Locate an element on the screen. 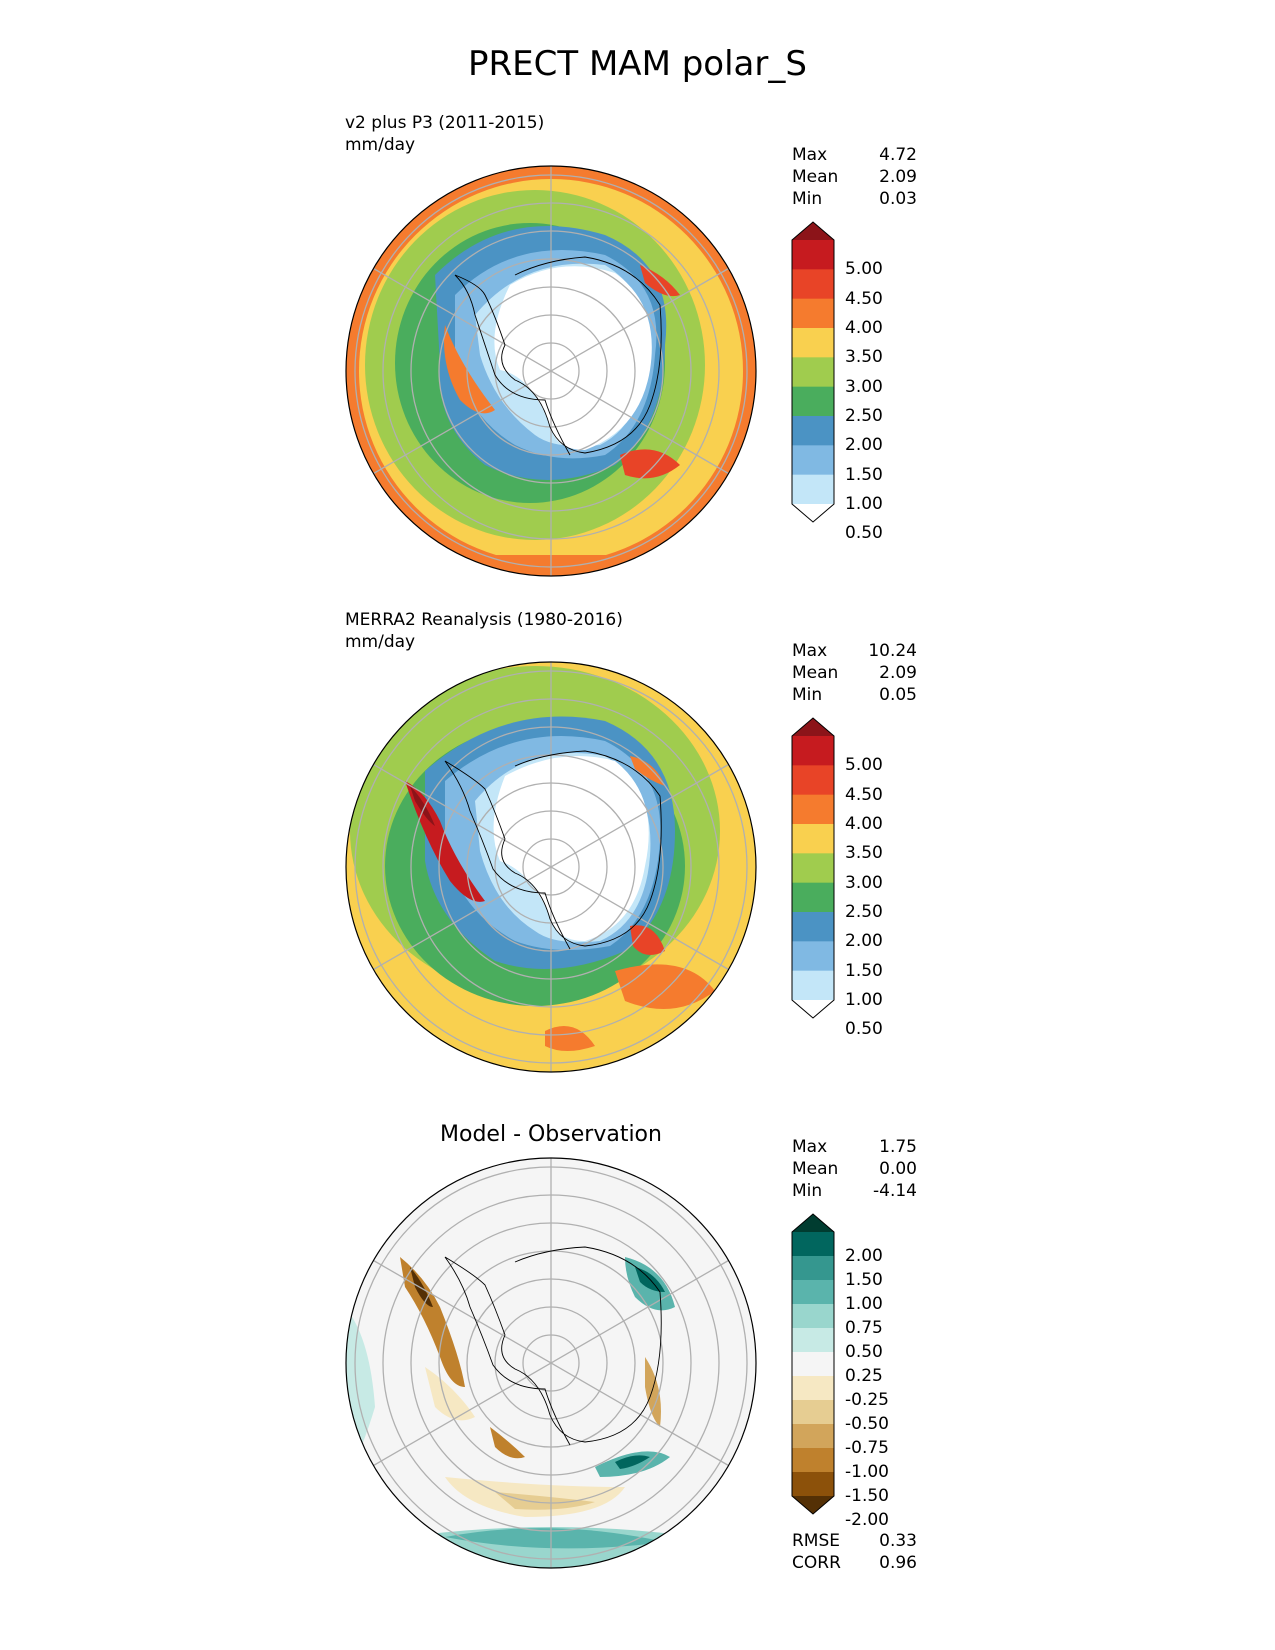 The width and height of the screenshot is (1275, 1650). colorbar-difference is located at coordinates (813, 1364).